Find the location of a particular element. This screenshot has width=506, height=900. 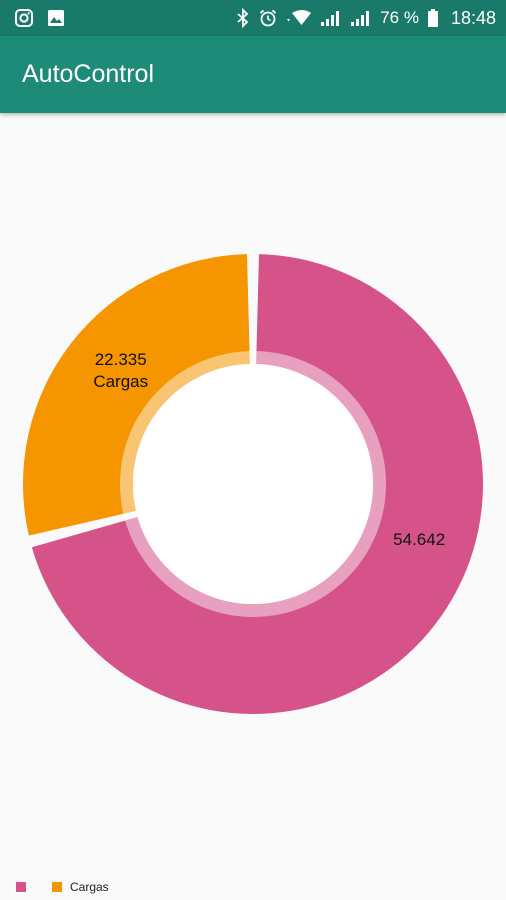

legend-label: Cargas is located at coordinates (89, 887).